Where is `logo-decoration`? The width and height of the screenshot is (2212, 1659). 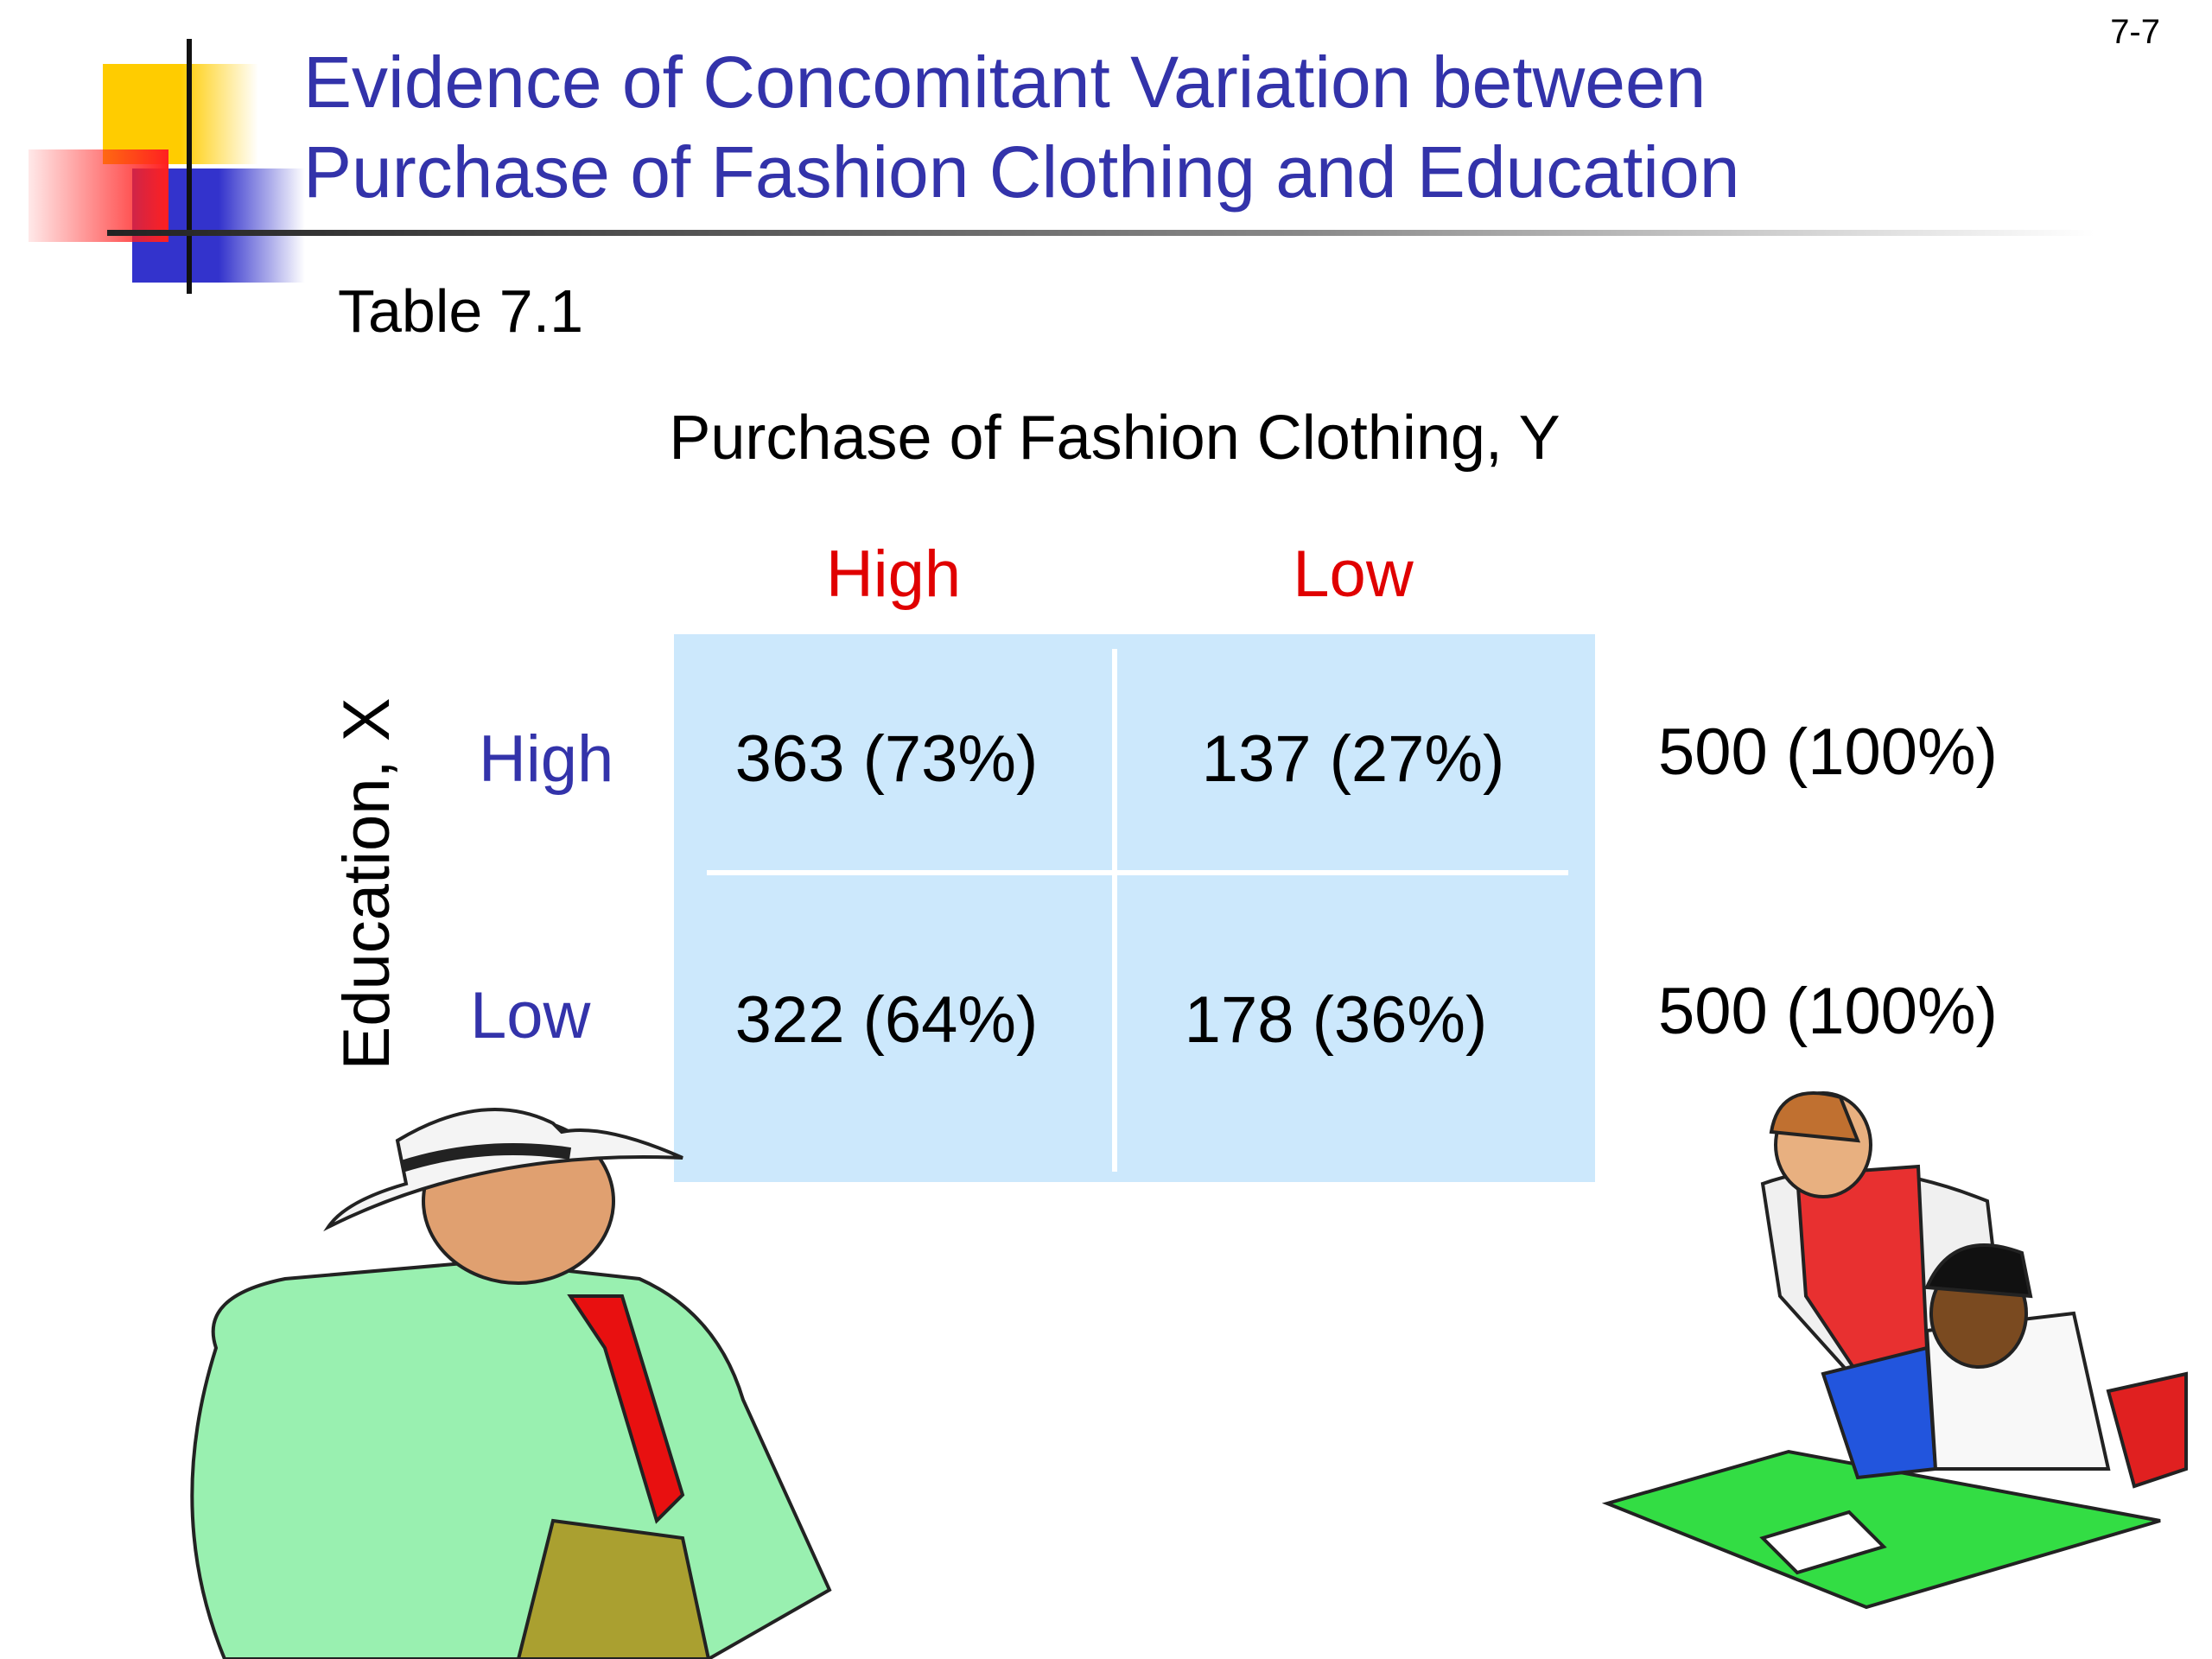
logo-decoration is located at coordinates (1061, 166).